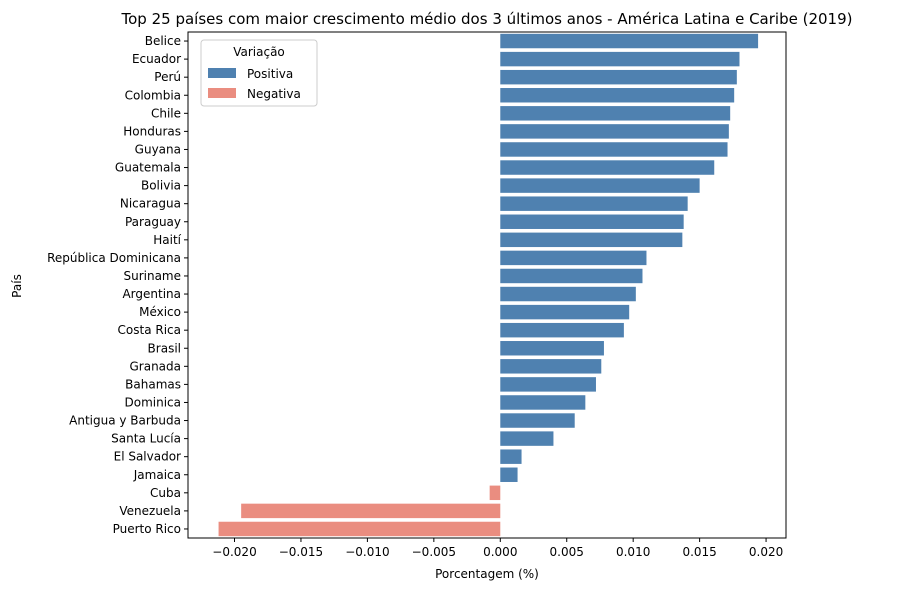 The image size is (901, 590). Describe the element at coordinates (259, 52) in the screenshot. I see `legend-title: Variação` at that location.